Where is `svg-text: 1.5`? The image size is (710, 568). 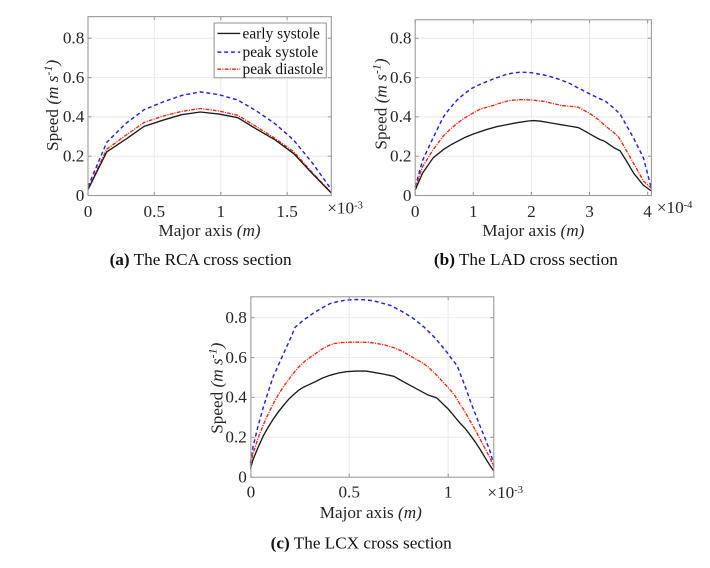
svg-text: 1.5 is located at coordinates (286, 211).